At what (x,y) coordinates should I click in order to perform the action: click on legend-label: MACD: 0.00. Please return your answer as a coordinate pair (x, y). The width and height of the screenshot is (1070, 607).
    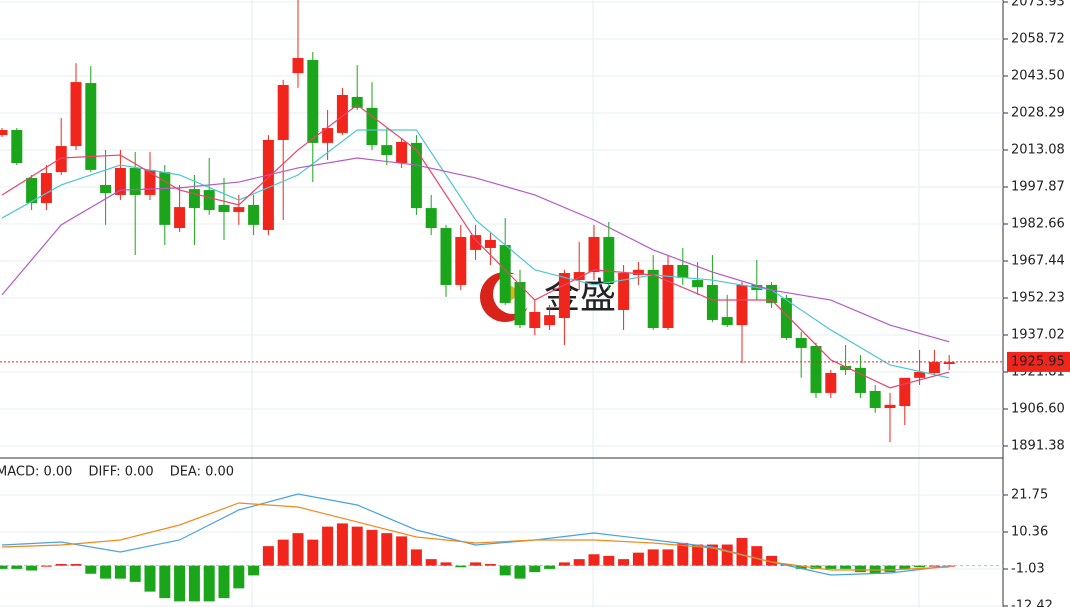
    Looking at the image, I should click on (36, 472).